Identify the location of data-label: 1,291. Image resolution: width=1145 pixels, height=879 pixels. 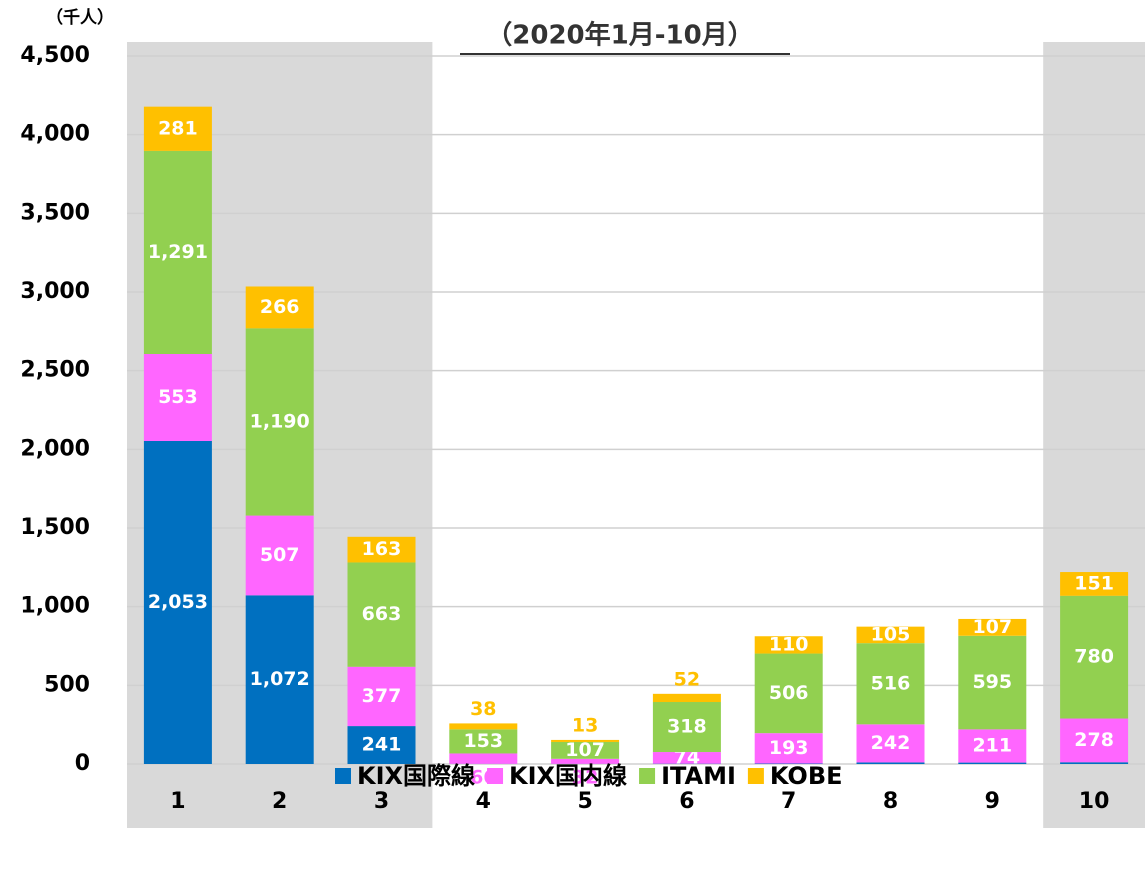
(178, 252).